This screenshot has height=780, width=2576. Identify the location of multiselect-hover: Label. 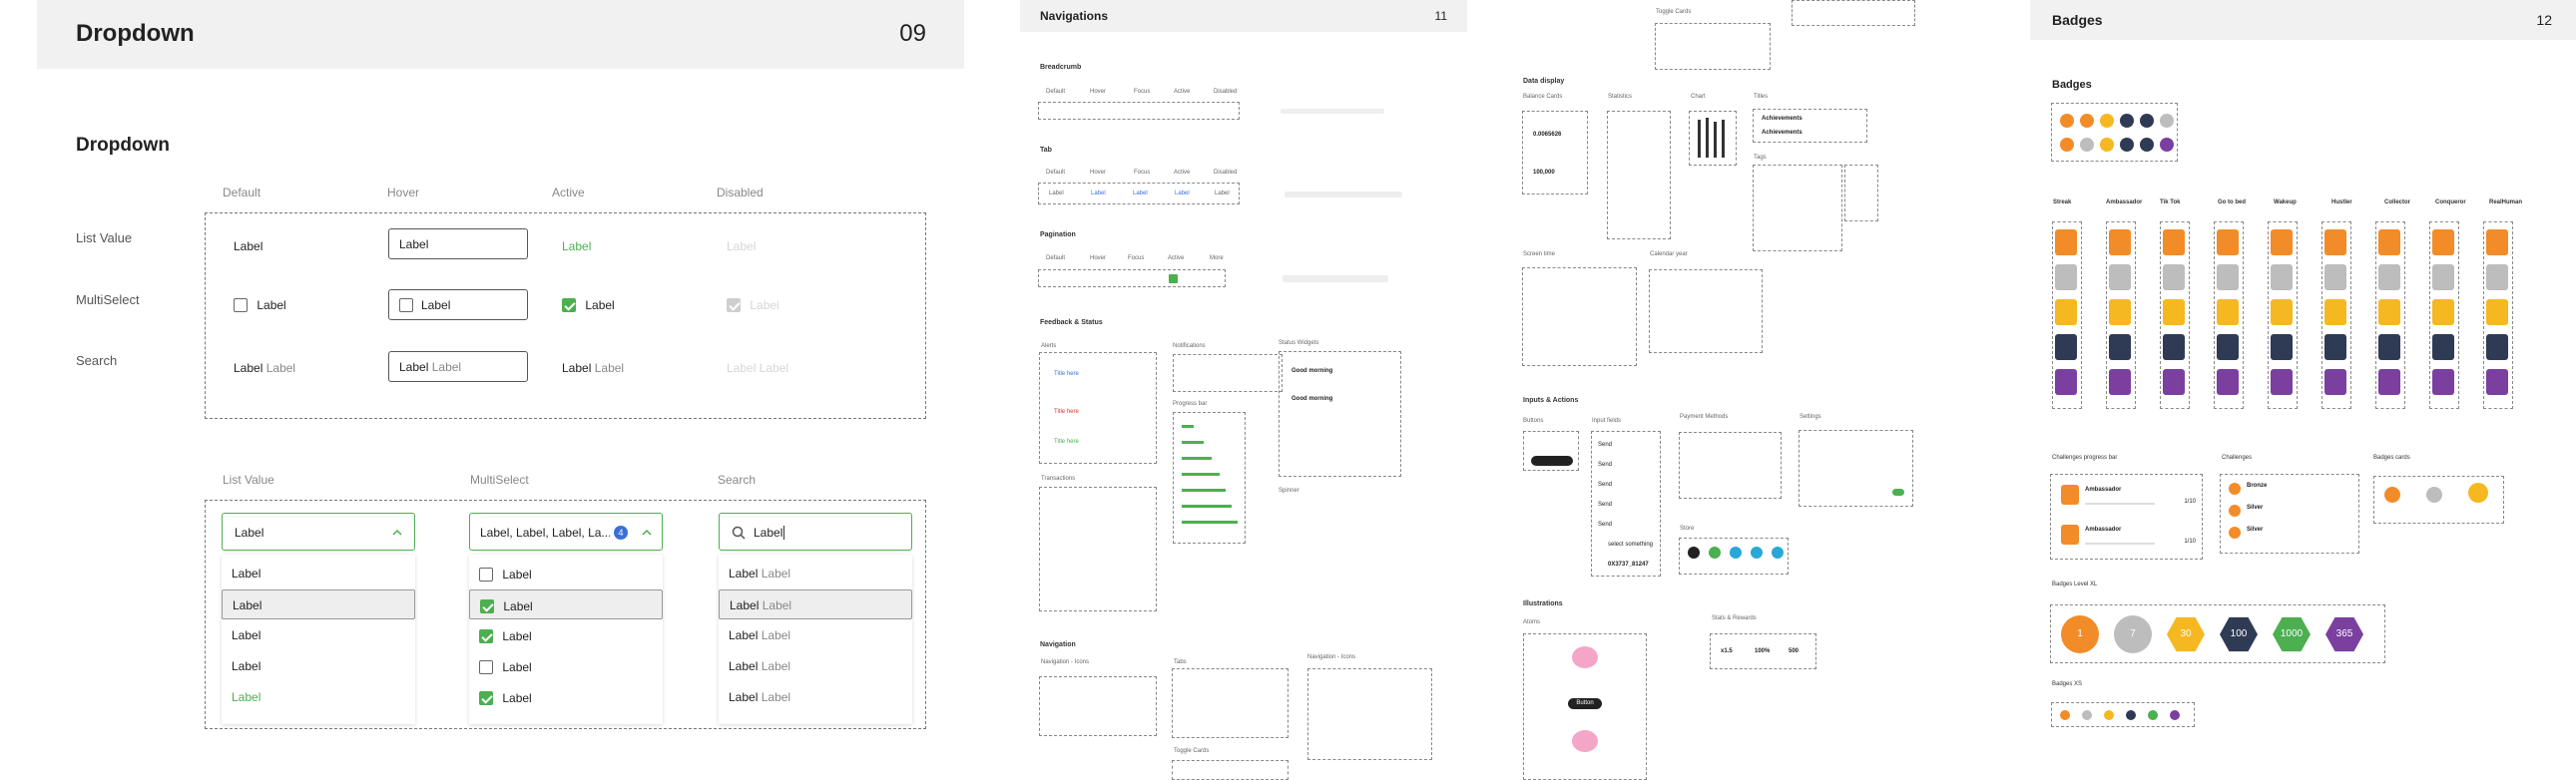
(458, 304).